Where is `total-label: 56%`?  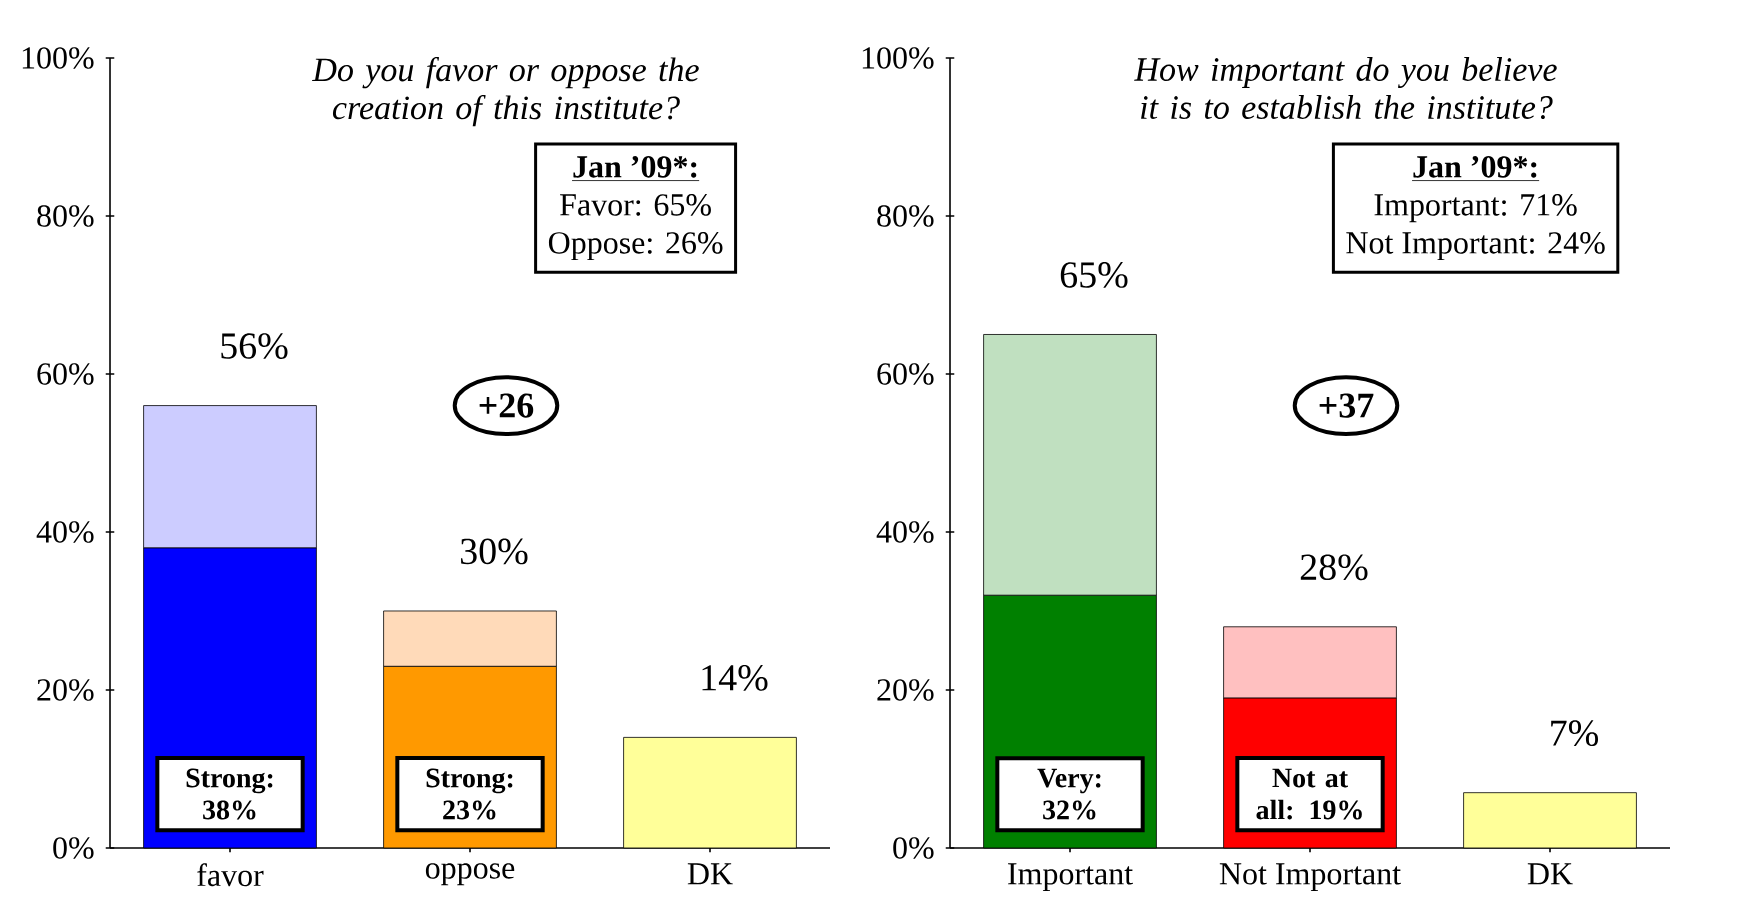
total-label: 56% is located at coordinates (254, 346).